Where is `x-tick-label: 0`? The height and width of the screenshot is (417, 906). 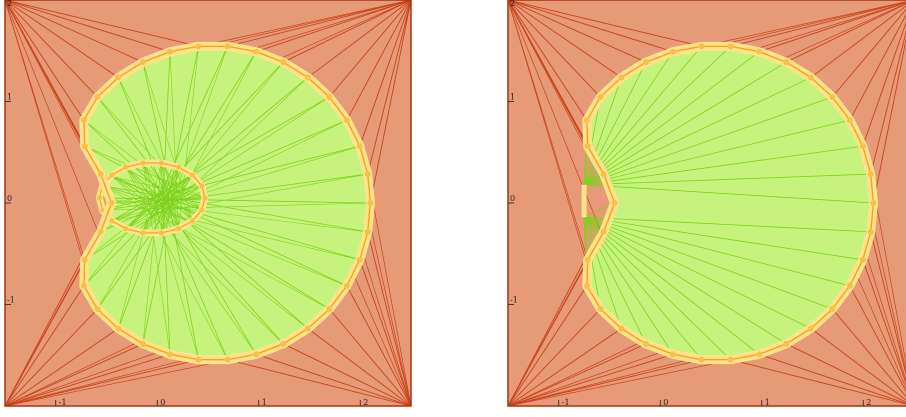 x-tick-label: 0 is located at coordinates (162, 402).